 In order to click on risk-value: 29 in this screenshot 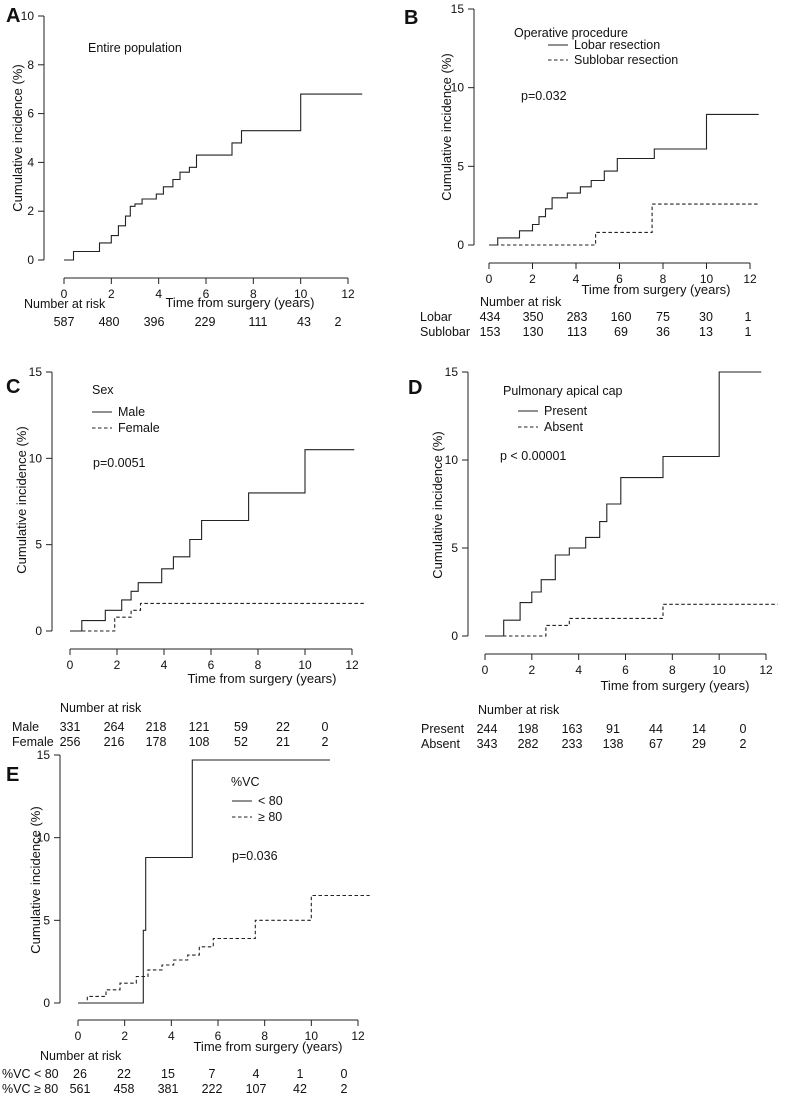, I will do `click(699, 744)`.